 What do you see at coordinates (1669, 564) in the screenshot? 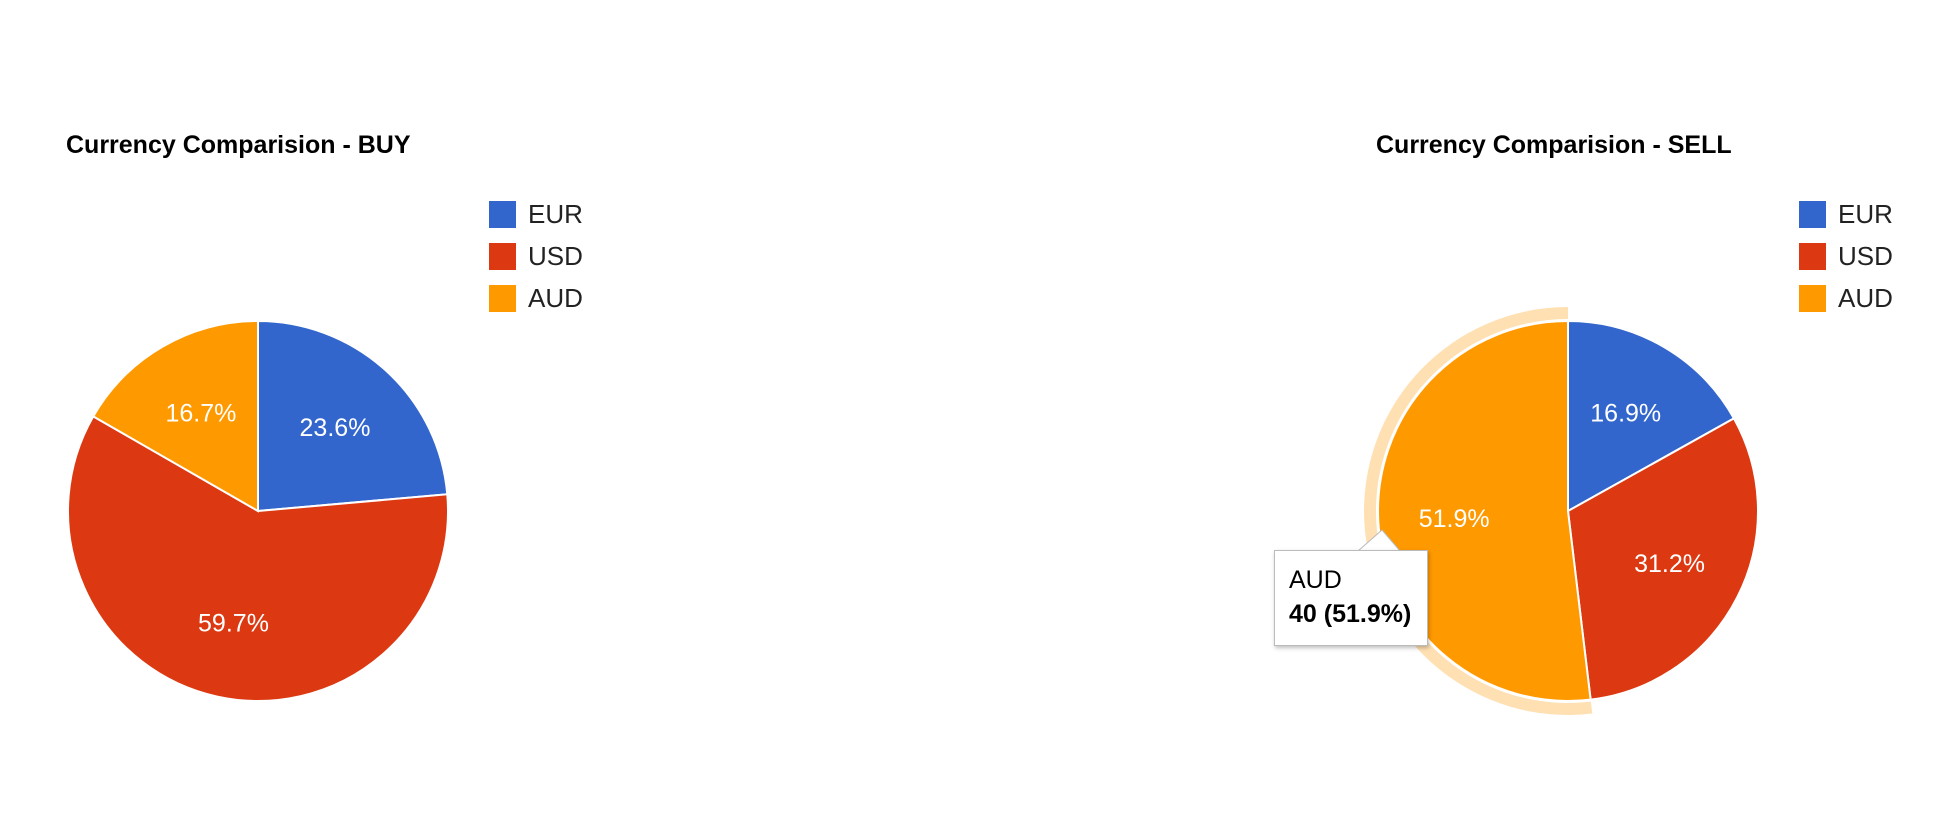
I see `slice-label-usd: 31.2%` at bounding box center [1669, 564].